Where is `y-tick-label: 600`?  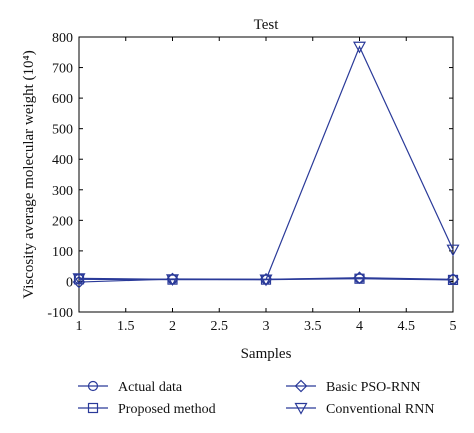 y-tick-label: 600 is located at coordinates (62, 99).